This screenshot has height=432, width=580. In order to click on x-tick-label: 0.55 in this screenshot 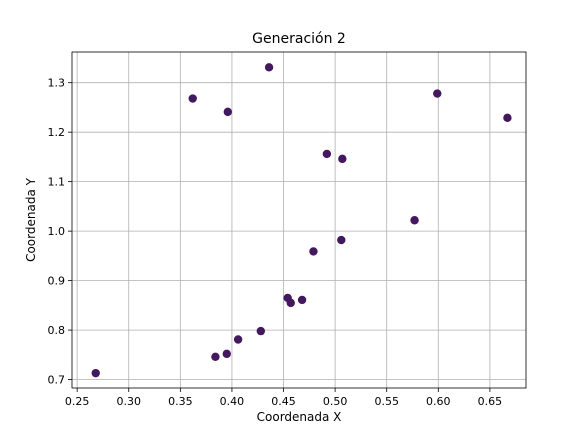, I will do `click(386, 401)`.